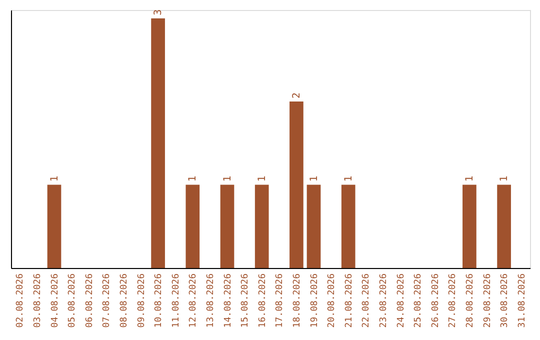  Describe the element at coordinates (383, 301) in the screenshot. I see `x-tick-label: 23.08.2026` at that location.